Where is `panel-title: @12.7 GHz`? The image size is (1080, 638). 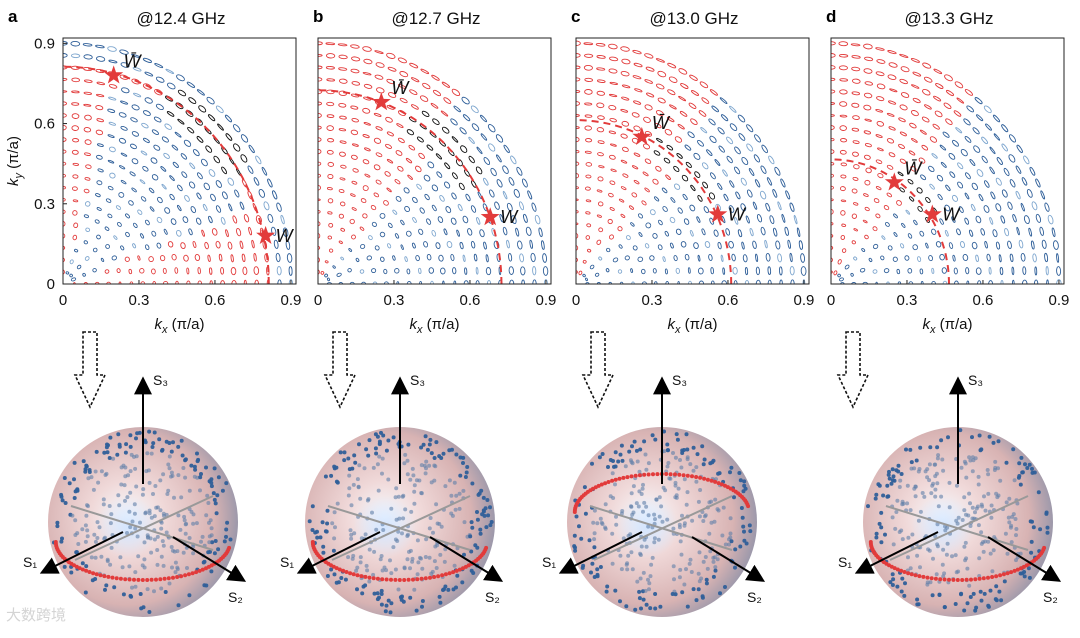 panel-title: @12.7 GHz is located at coordinates (435, 18).